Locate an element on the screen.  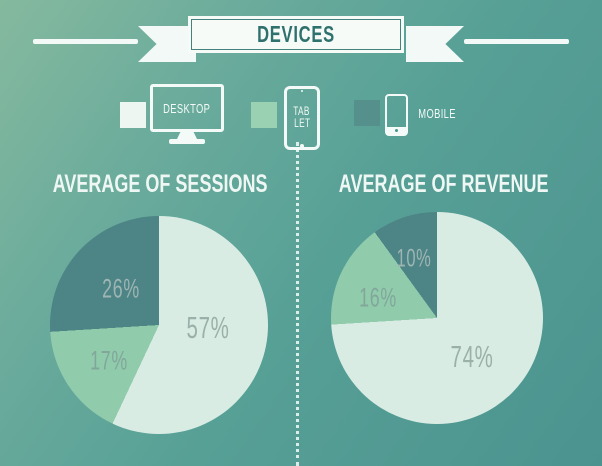
tablet-icon: TAB LET is located at coordinates (302, 118).